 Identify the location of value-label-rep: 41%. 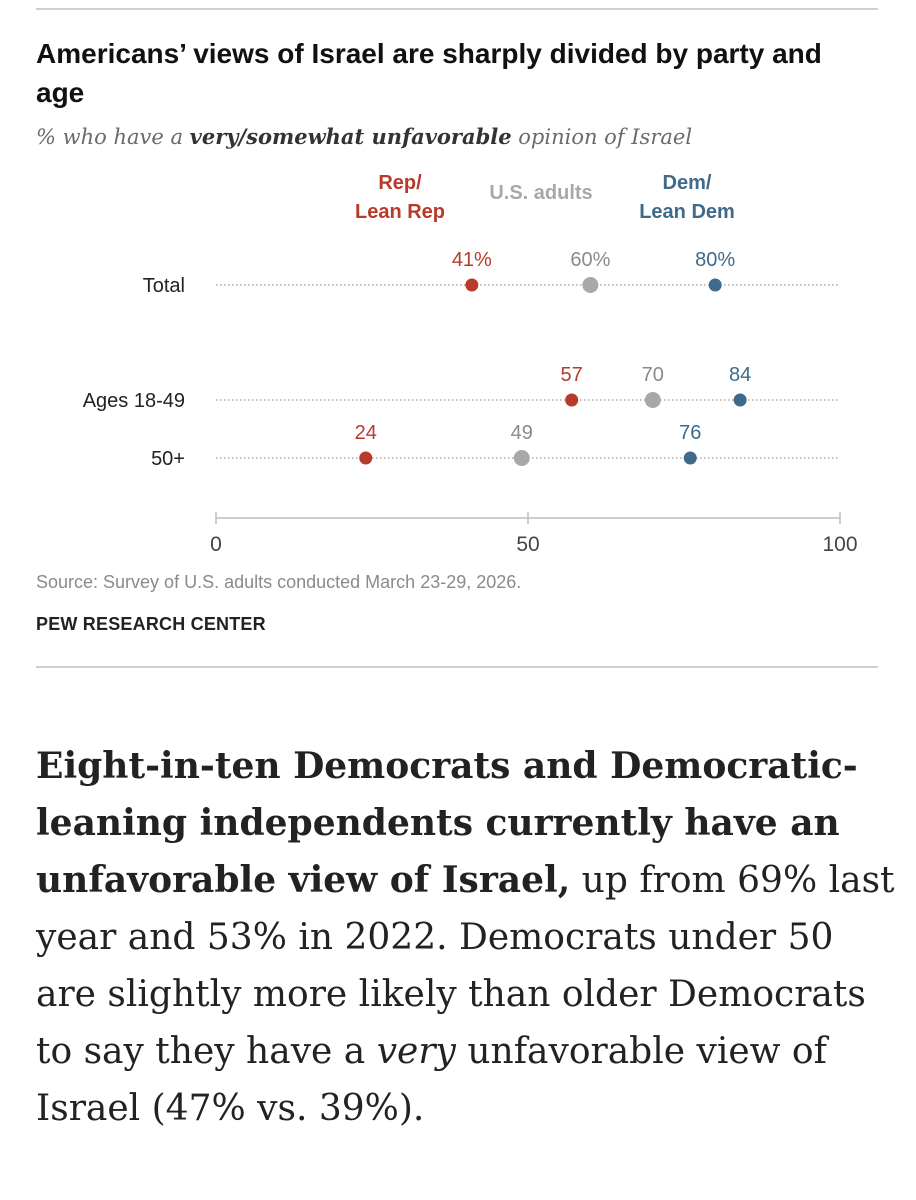
(472, 260).